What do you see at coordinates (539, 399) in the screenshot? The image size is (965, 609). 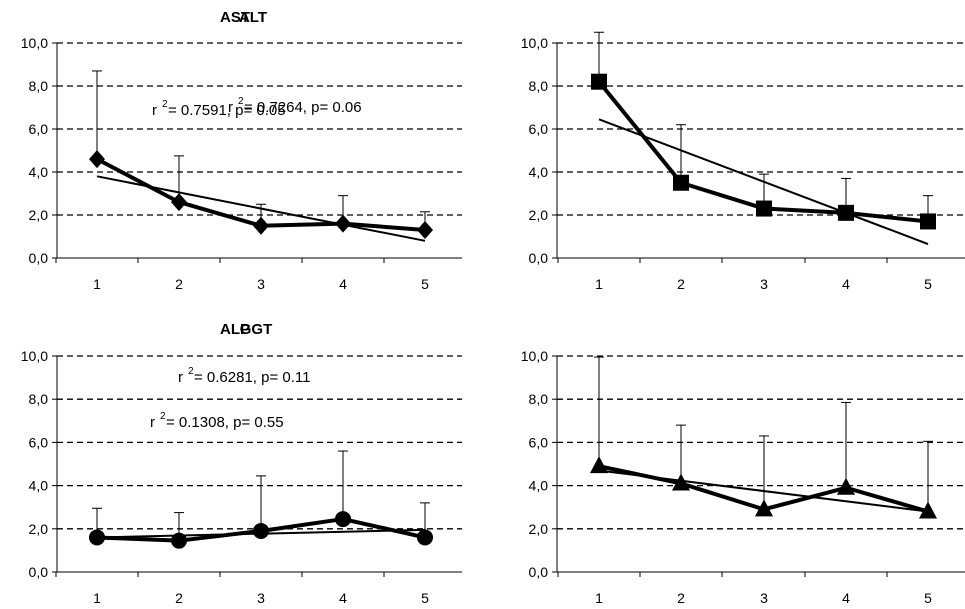 I see `ggt-y-tick-label: 8,0` at bounding box center [539, 399].